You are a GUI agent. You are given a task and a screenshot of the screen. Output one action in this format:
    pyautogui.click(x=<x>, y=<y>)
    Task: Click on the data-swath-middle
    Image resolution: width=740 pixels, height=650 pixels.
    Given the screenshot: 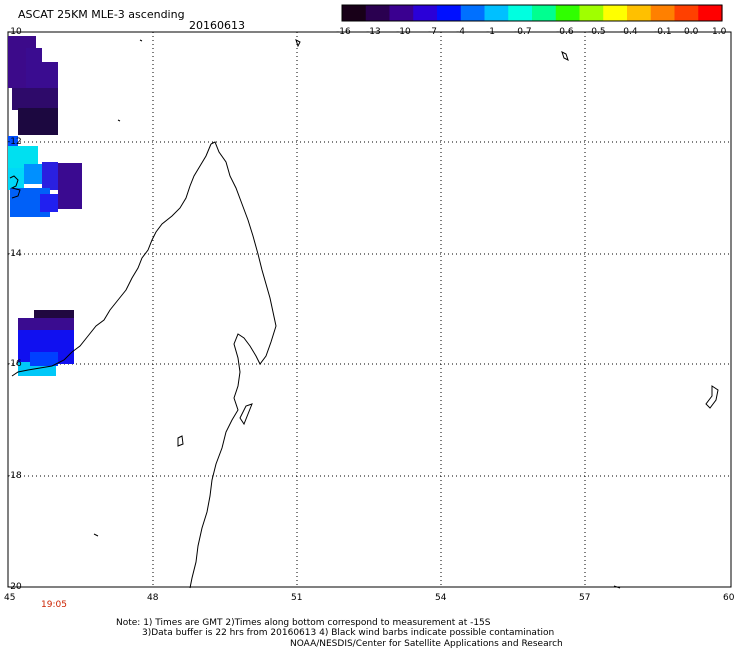 What is the action you would take?
    pyautogui.click(x=45, y=176)
    